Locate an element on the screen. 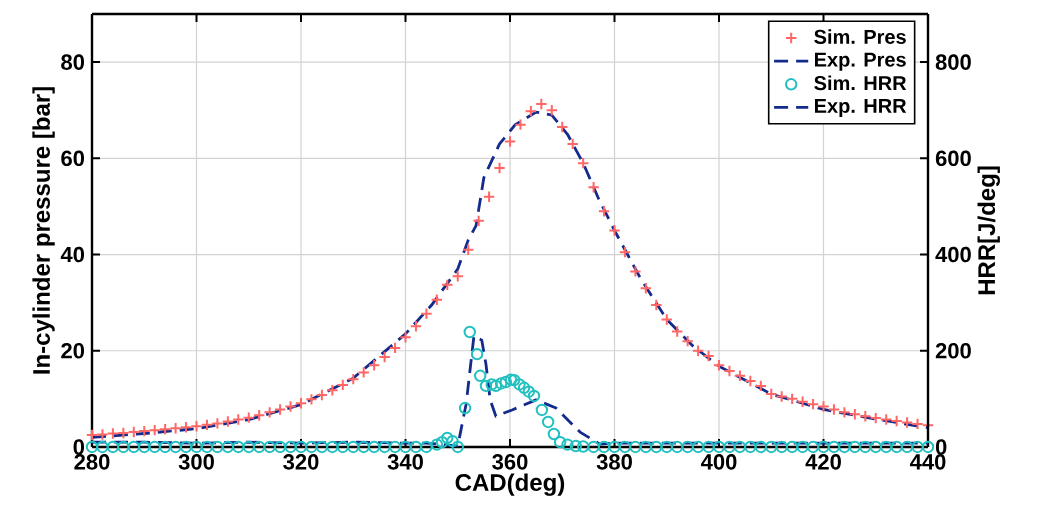 The height and width of the screenshot is (523, 1040). x-tick-label: 420 is located at coordinates (823, 462).